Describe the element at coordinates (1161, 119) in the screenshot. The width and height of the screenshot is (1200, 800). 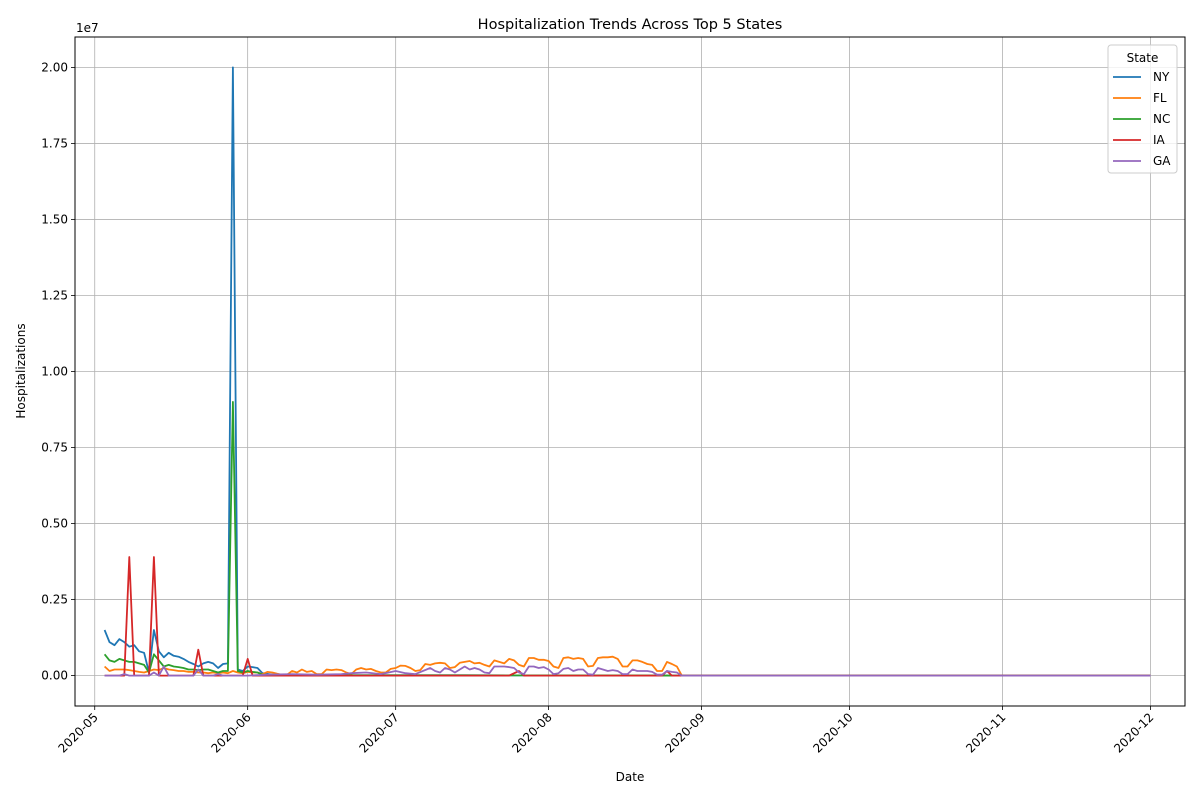
I see `legend-label-nc: NC` at that location.